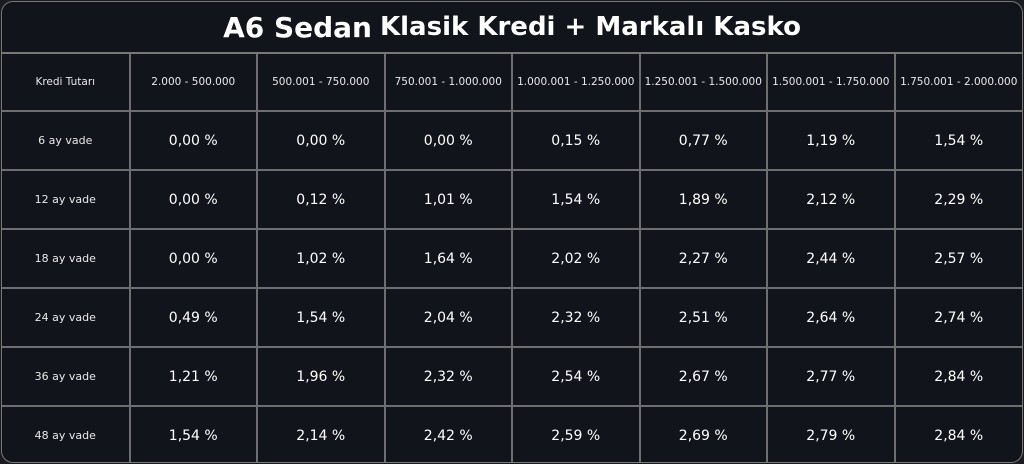 The height and width of the screenshot is (464, 1024). Describe the element at coordinates (703, 199) in the screenshot. I see `rate-cell: 1,89 %` at that location.